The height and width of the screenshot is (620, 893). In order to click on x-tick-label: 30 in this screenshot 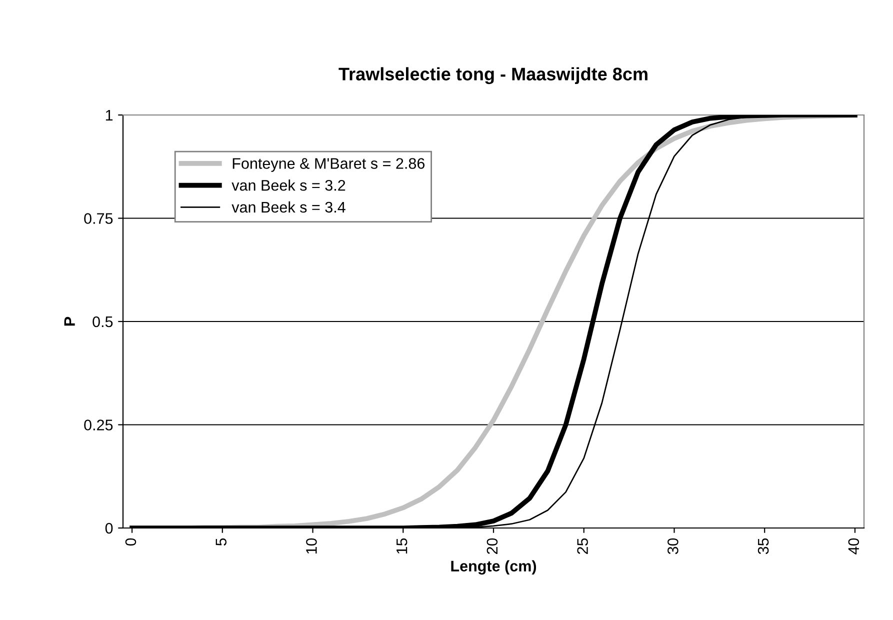, I will do `click(673, 546)`.